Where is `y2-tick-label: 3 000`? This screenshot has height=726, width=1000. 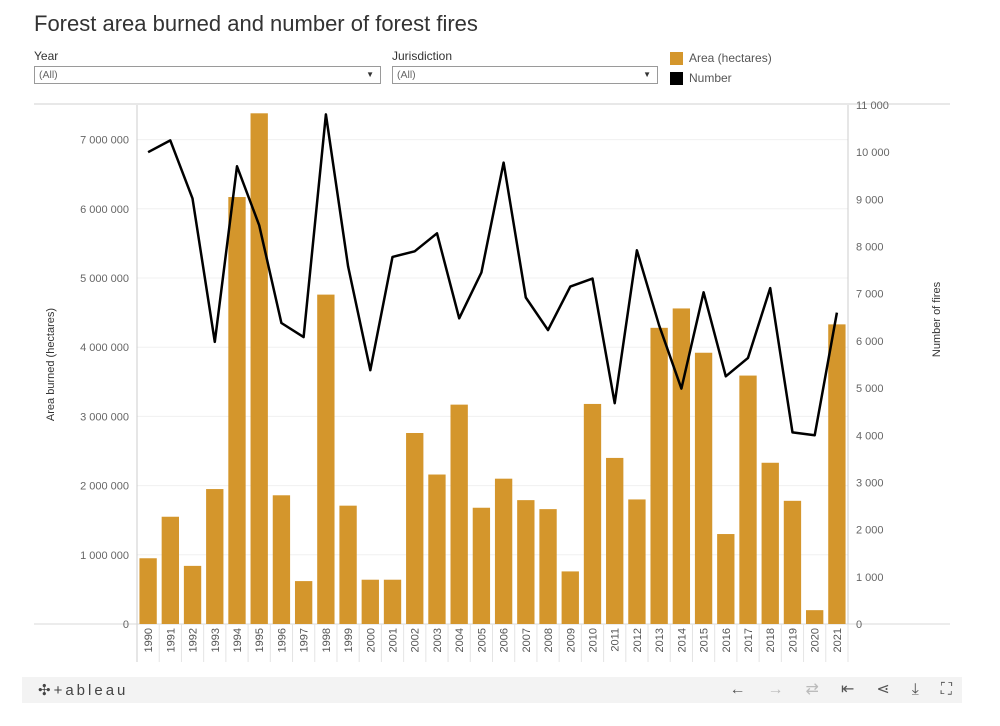 y2-tick-label: 3 000 is located at coordinates (870, 483).